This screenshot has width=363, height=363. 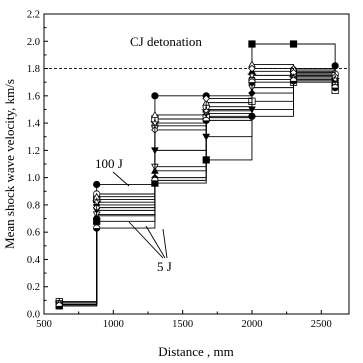 What do you see at coordinates (113, 324) in the screenshot?
I see `x-tick-label: 1000` at bounding box center [113, 324].